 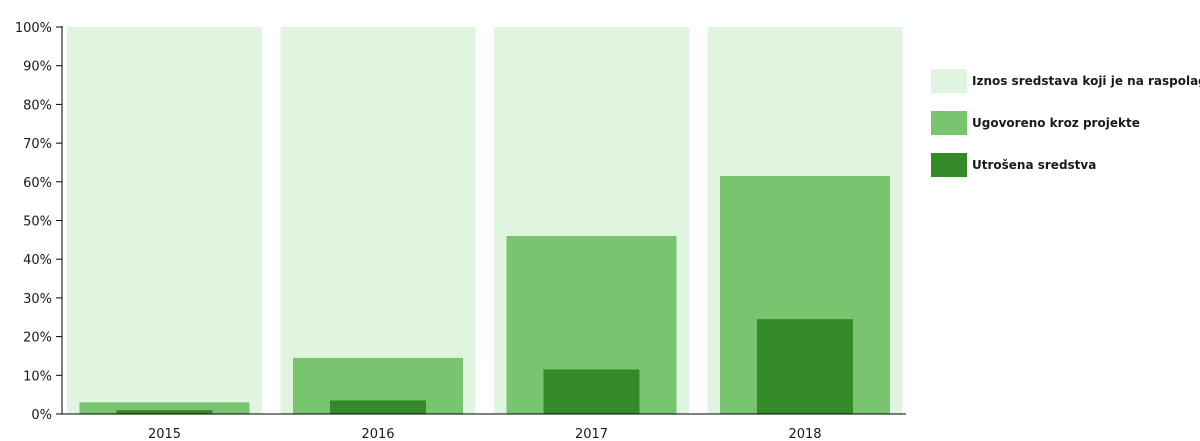 What do you see at coordinates (377, 434) in the screenshot?
I see `x-tick-label: 2016` at bounding box center [377, 434].